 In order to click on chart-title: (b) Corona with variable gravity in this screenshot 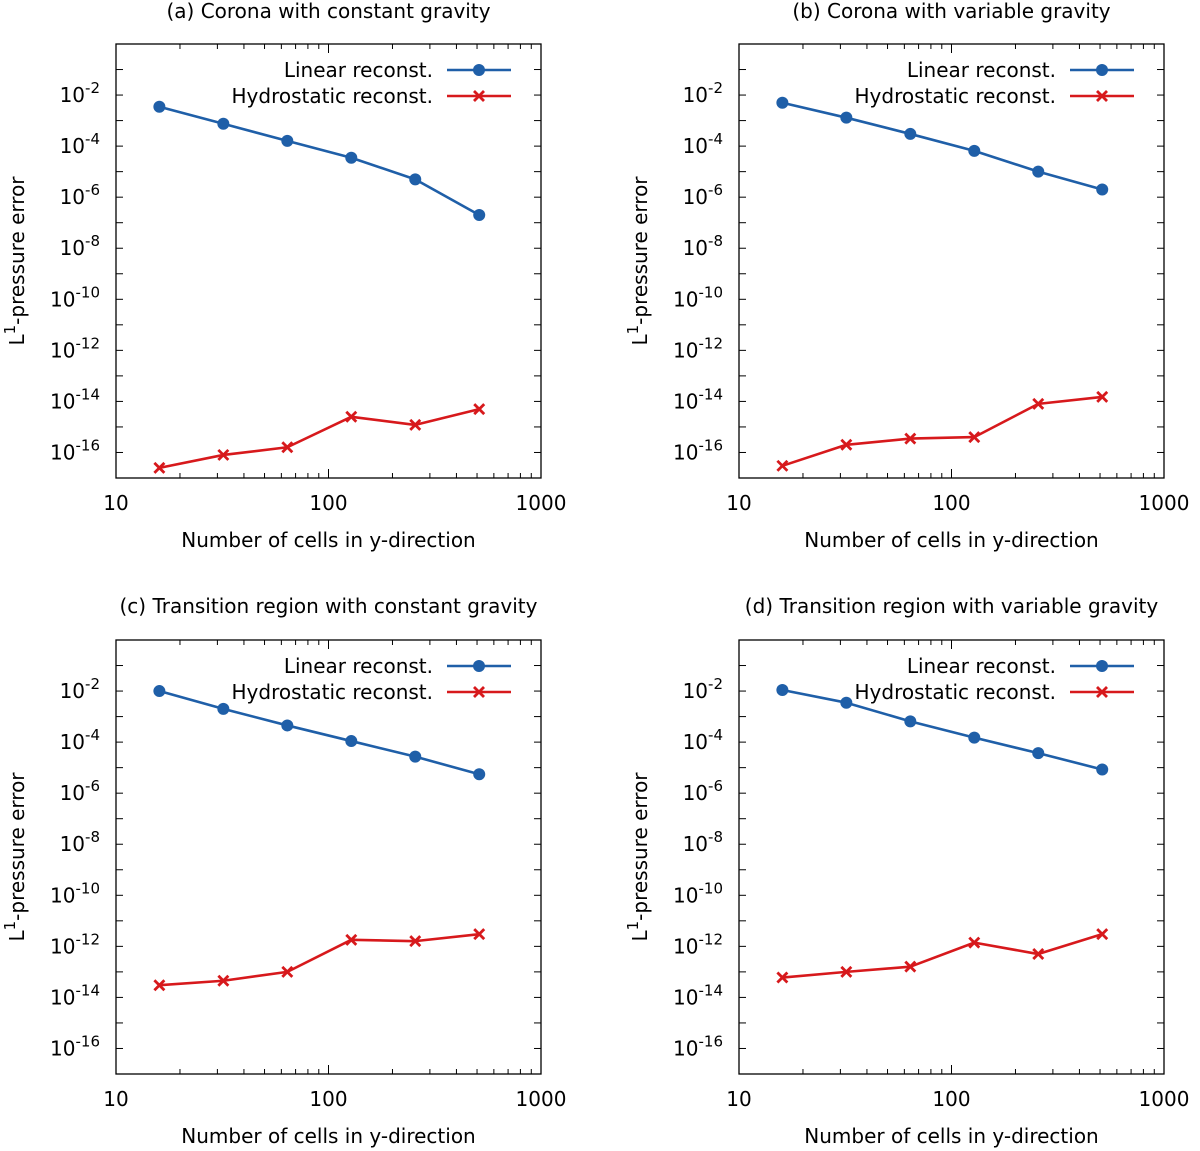, I will do `click(951, 11)`.